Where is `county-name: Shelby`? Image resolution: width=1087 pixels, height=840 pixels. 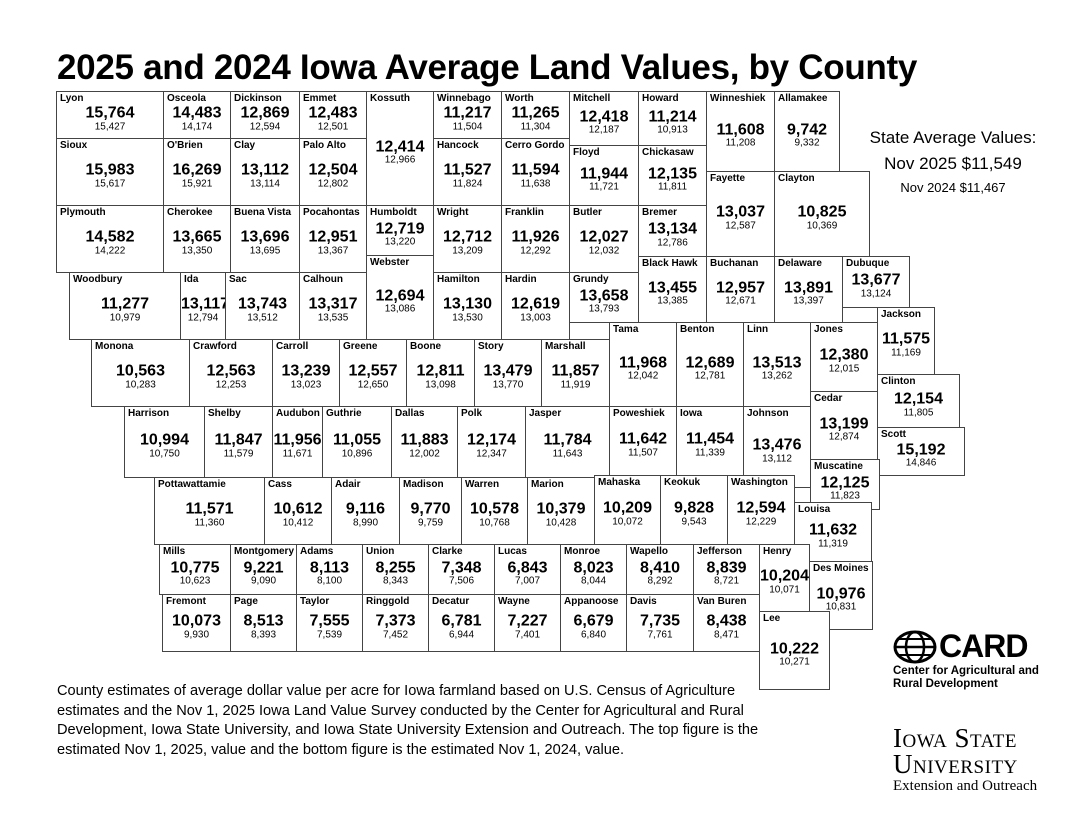
county-name: Shelby is located at coordinates (224, 413).